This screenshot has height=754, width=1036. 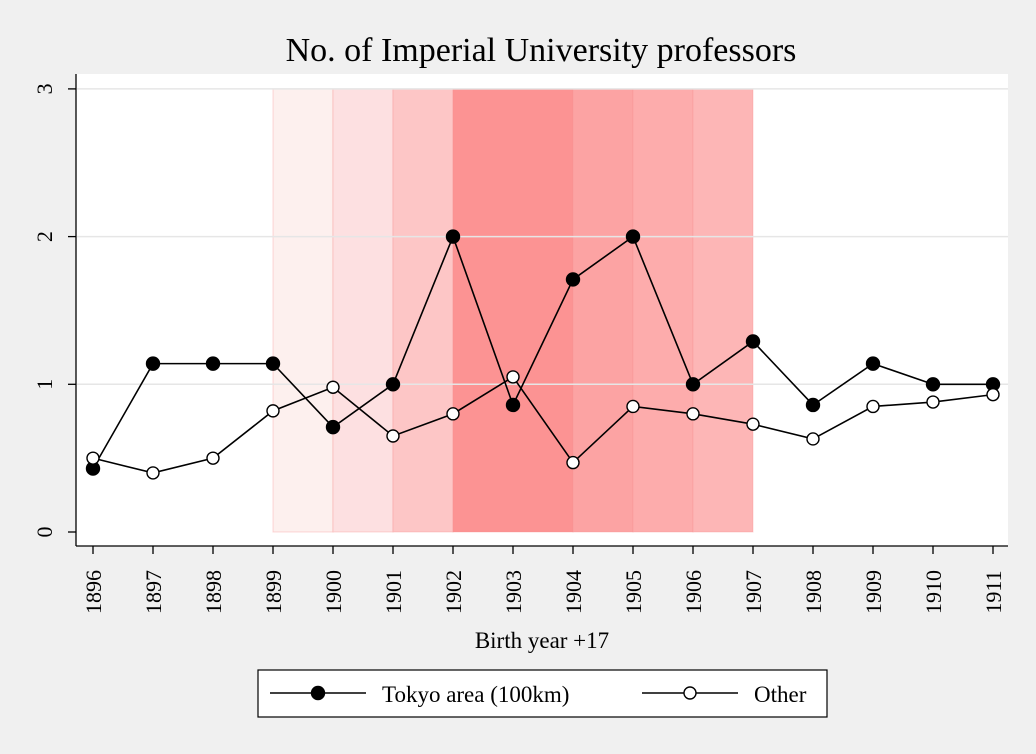 I want to click on x-tick-label-7: 1903, so click(x=513, y=592).